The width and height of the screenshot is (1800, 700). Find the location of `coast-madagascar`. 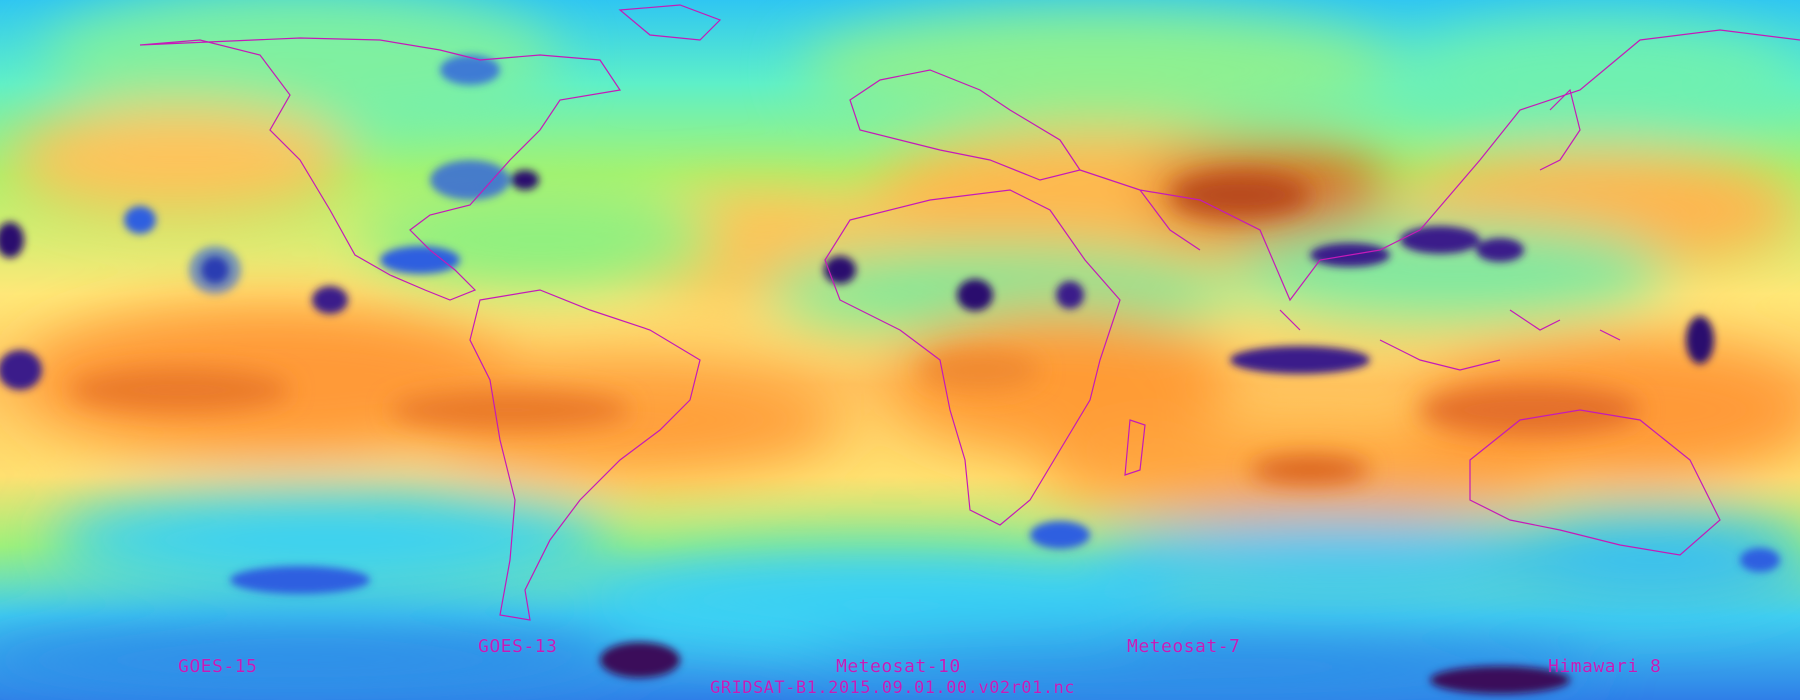

coast-madagascar is located at coordinates (1135, 447).